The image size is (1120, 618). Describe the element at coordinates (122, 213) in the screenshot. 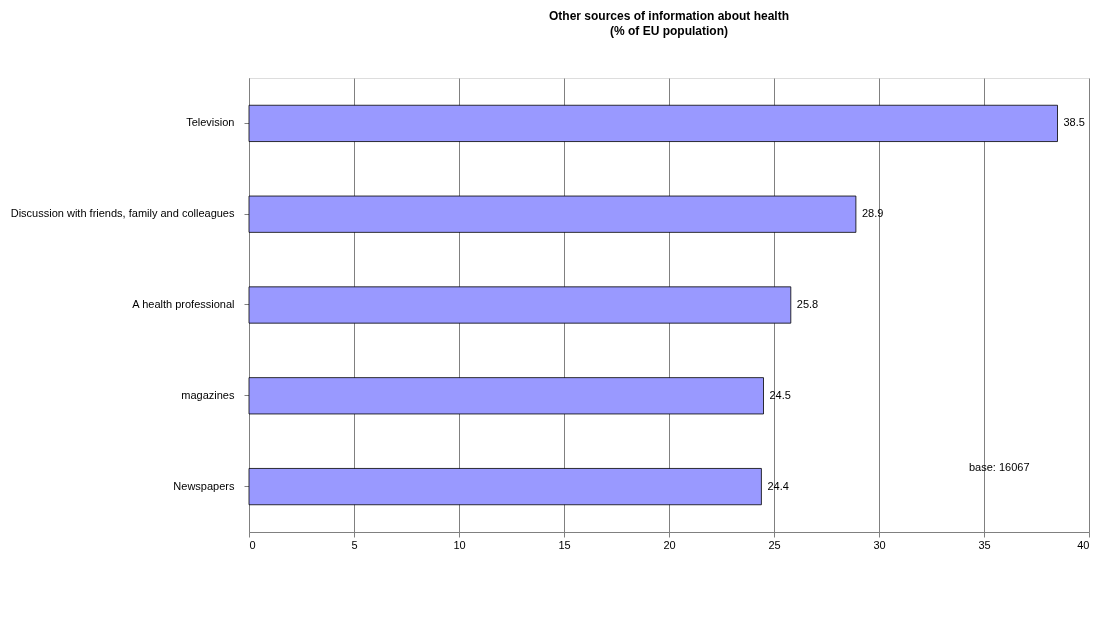

I see `y-tick-label: Discussion with friends, family and colleagues` at that location.